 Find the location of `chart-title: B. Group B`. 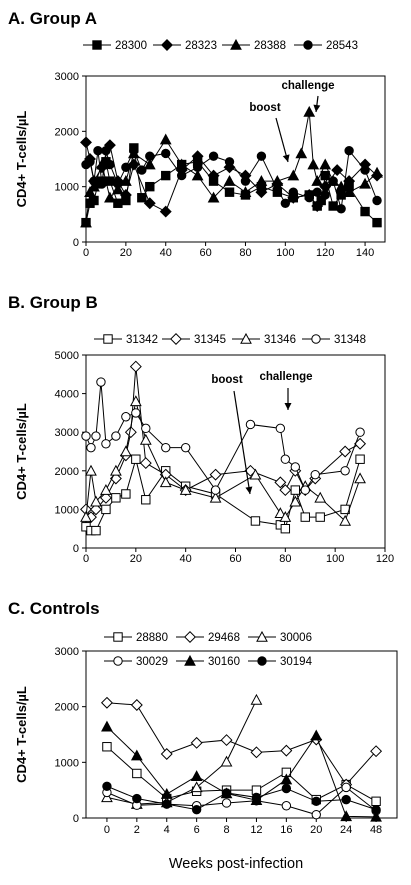

chart-title: B. Group B is located at coordinates (53, 302).